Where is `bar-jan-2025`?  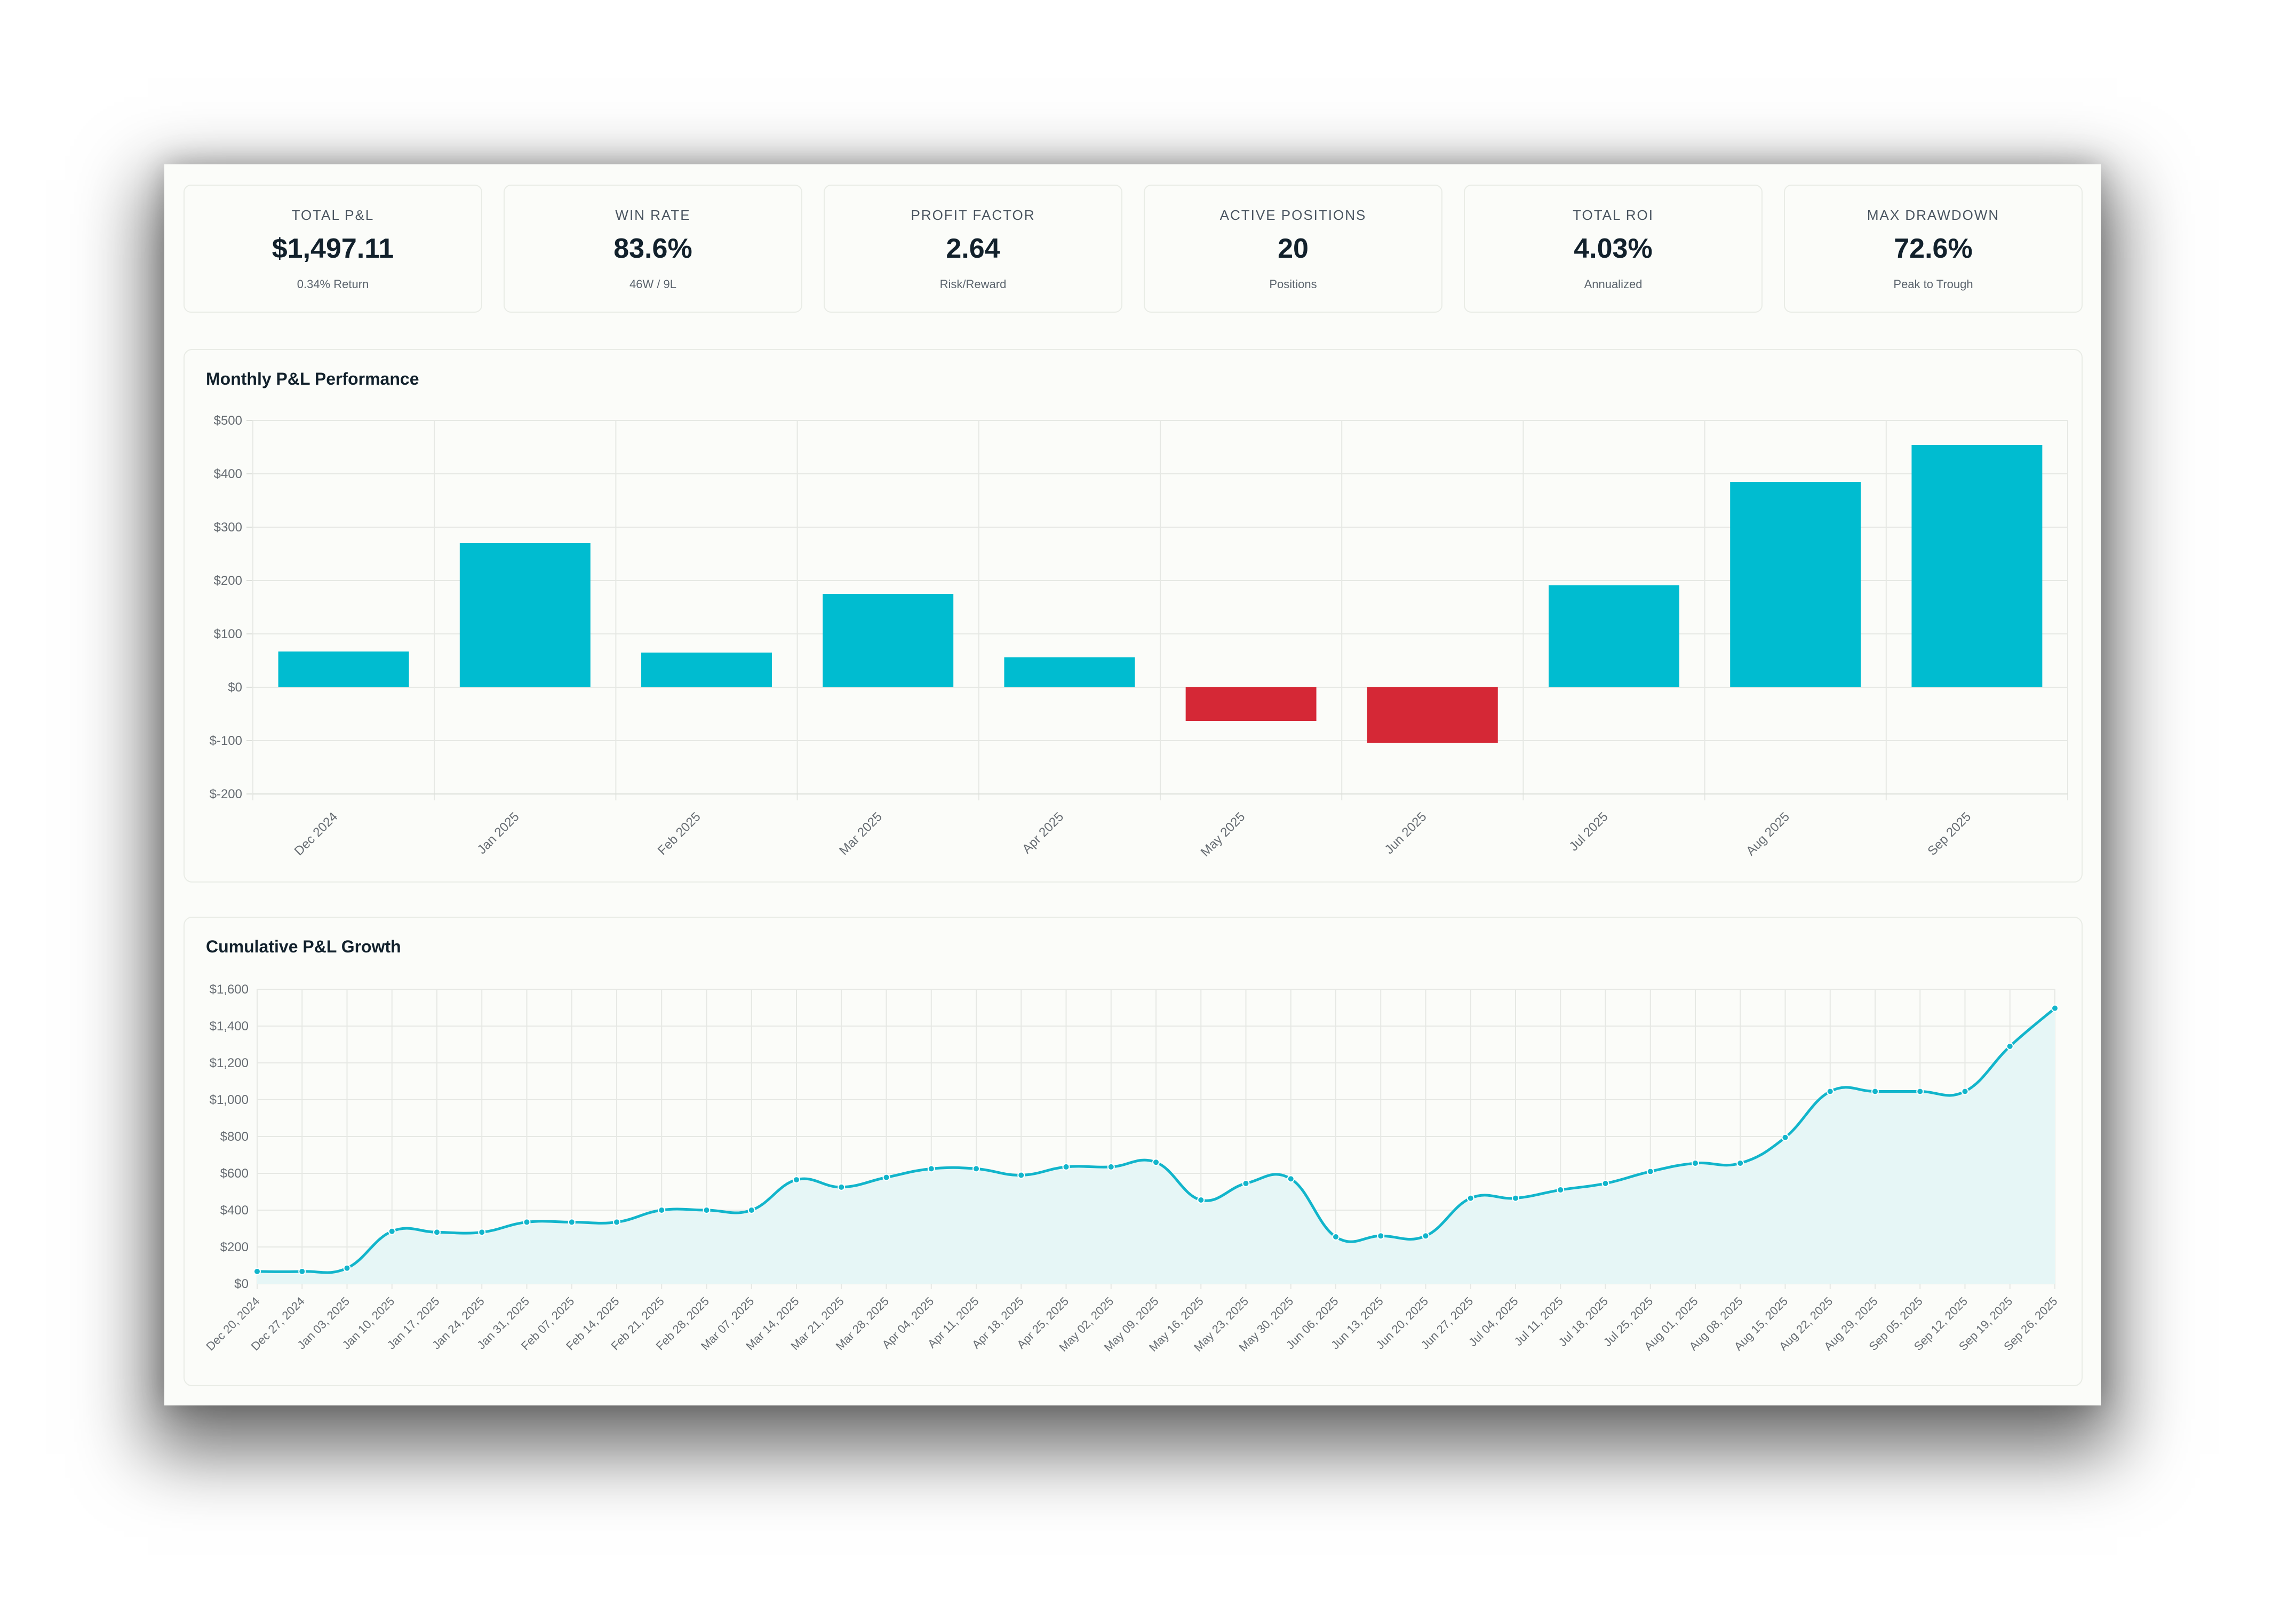 bar-jan-2025 is located at coordinates (525, 615).